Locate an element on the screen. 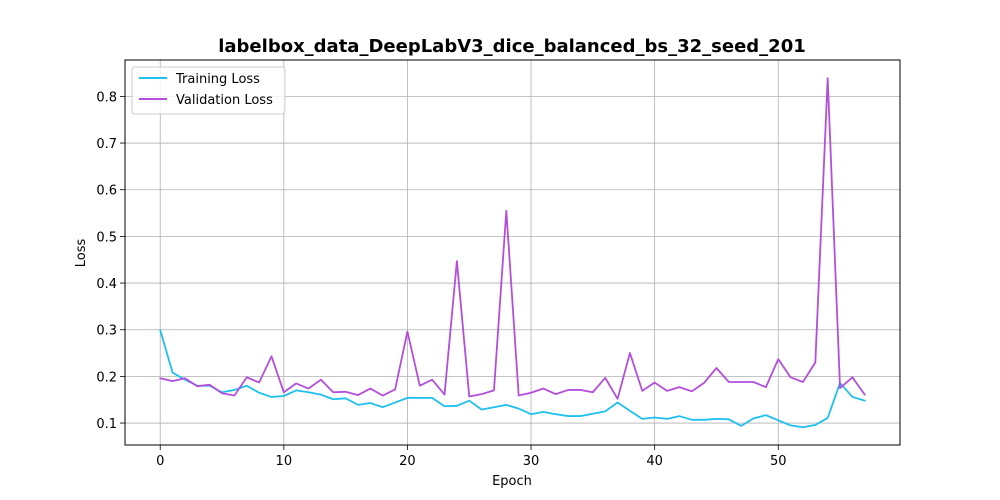  legend-box is located at coordinates (208, 90).